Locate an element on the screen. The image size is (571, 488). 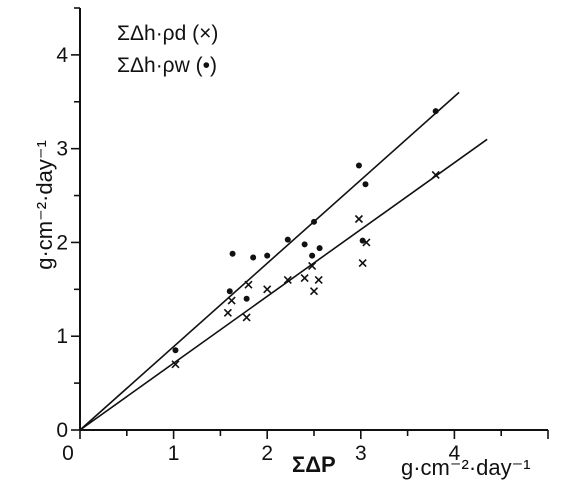
legend: ΣΔh·ρd (×) ΣΔh·ρw (•) is located at coordinates (167, 49).